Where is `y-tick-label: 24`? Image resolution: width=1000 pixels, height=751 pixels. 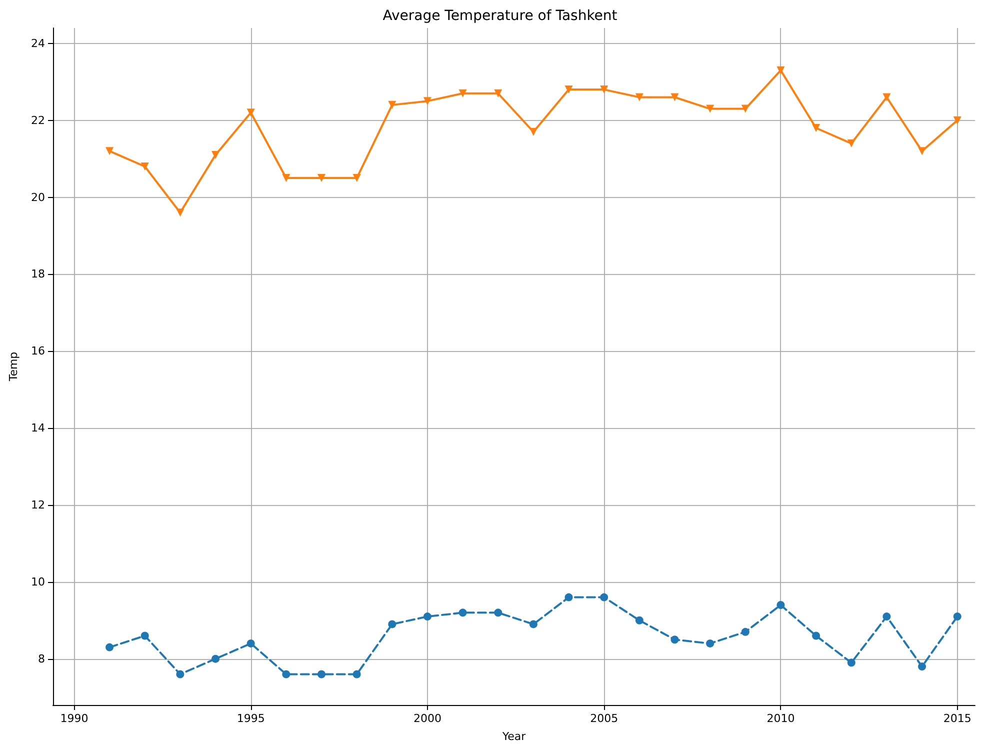 y-tick-label: 24 is located at coordinates (38, 43).